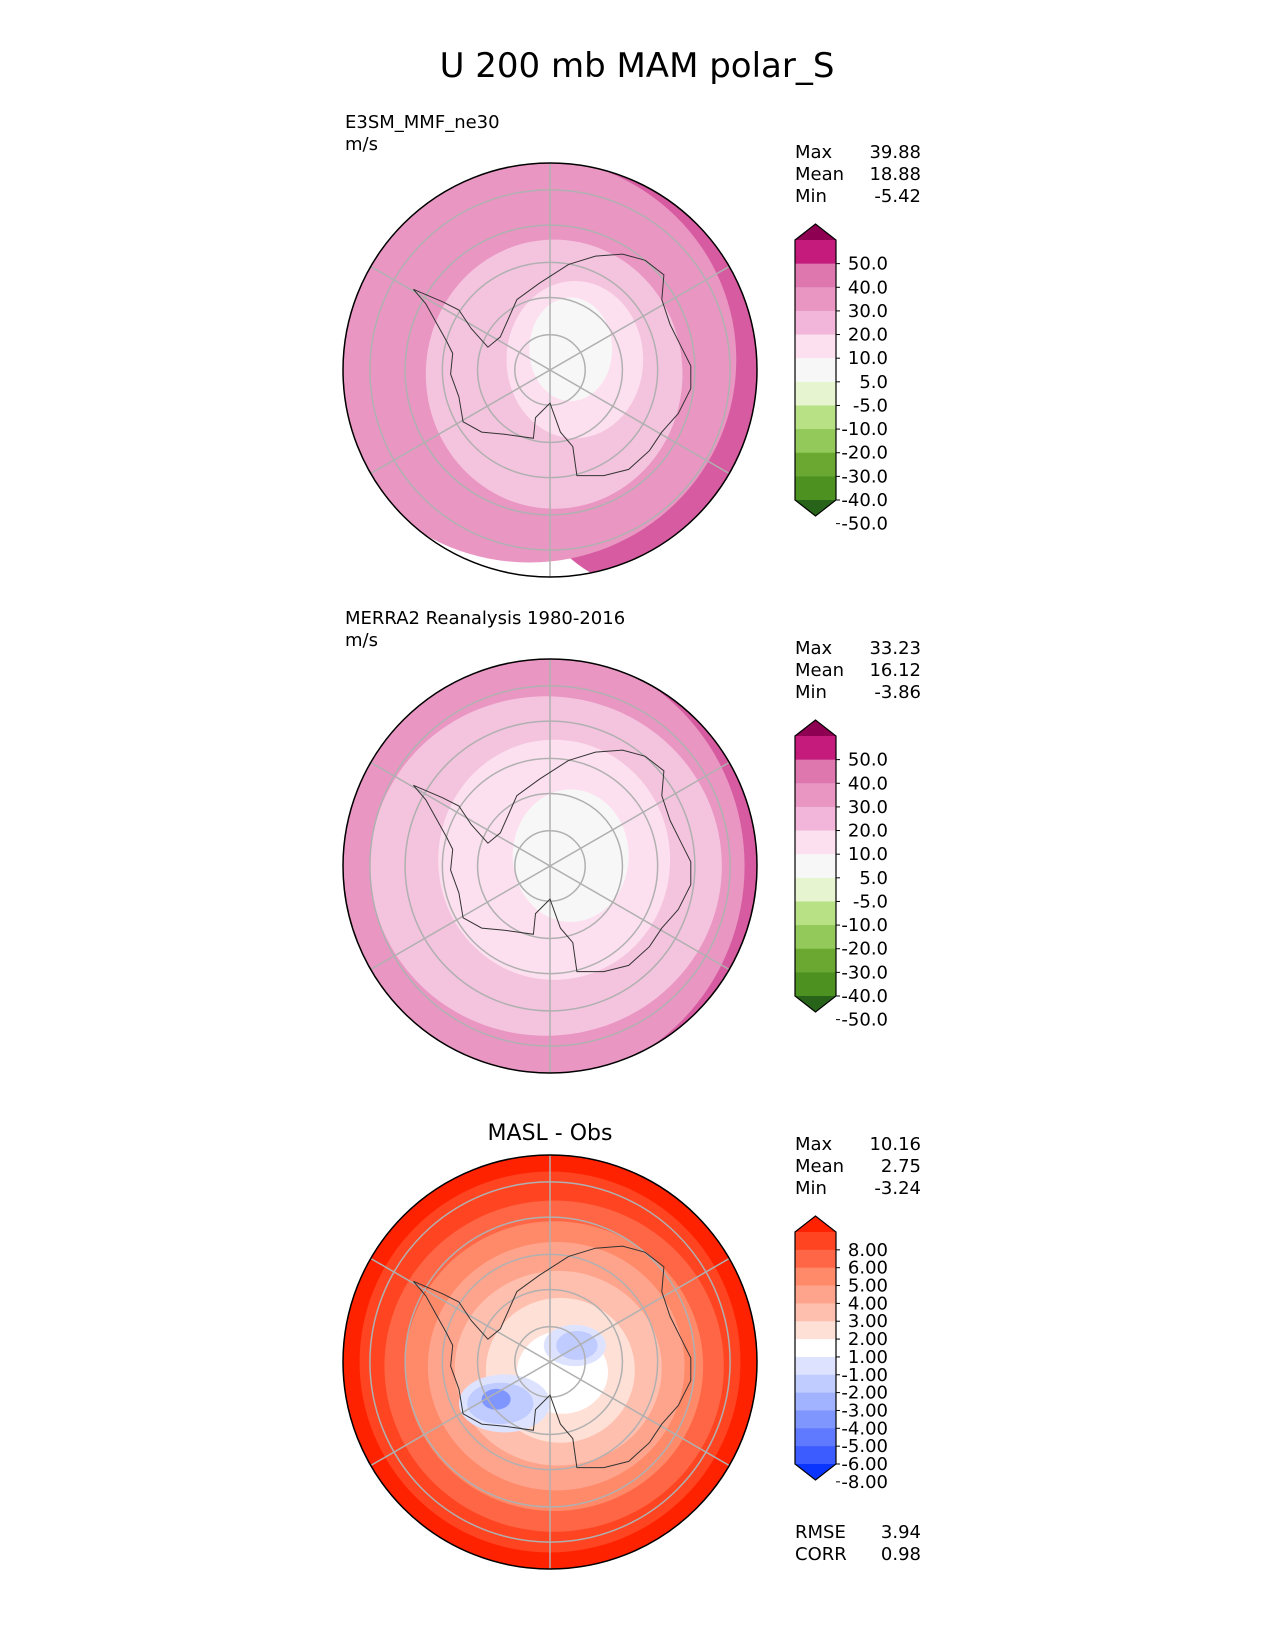 This screenshot has height=1650, width=1275. What do you see at coordinates (901, 1532) in the screenshot?
I see `stat-value: 3.94` at bounding box center [901, 1532].